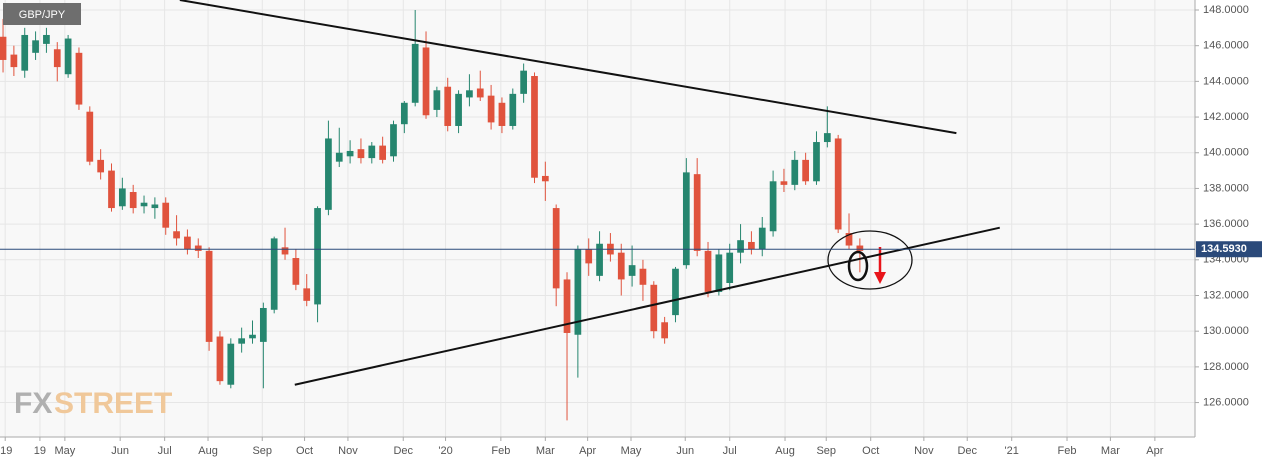 The height and width of the screenshot is (463, 1267). Describe the element at coordinates (1226, 117) in the screenshot. I see `y-tick-label: 142.0000` at that location.